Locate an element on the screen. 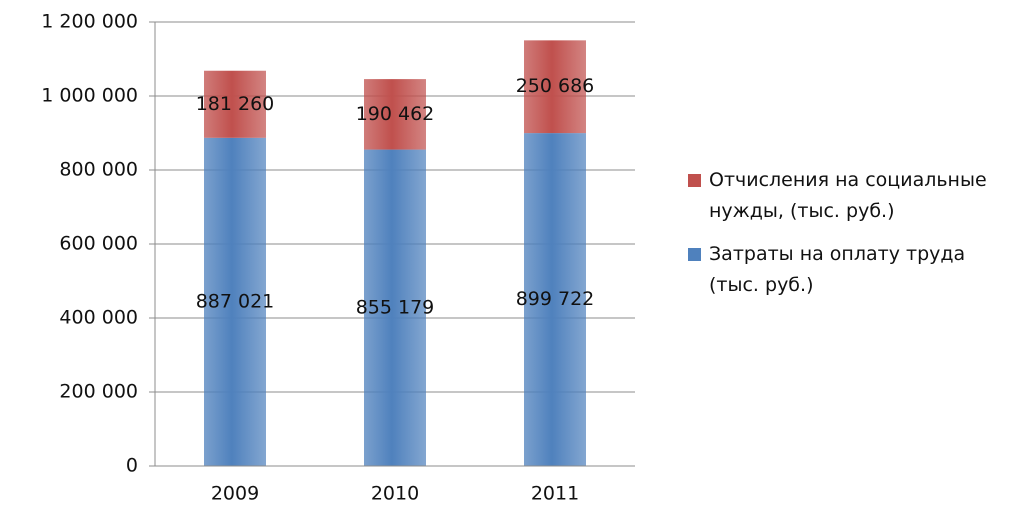 This screenshot has width=1015, height=508. y-tick-label: 400 000 is located at coordinates (98, 318).